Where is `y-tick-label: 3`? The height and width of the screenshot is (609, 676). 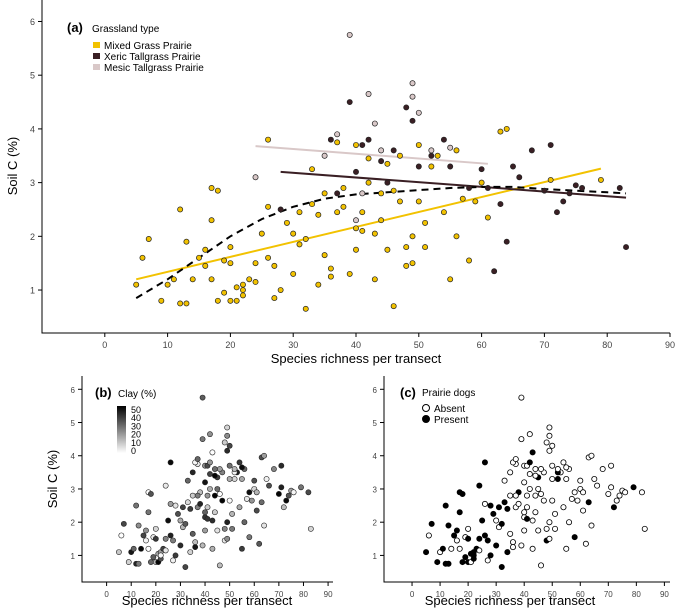 y-tick-label: 3 is located at coordinates (375, 489).